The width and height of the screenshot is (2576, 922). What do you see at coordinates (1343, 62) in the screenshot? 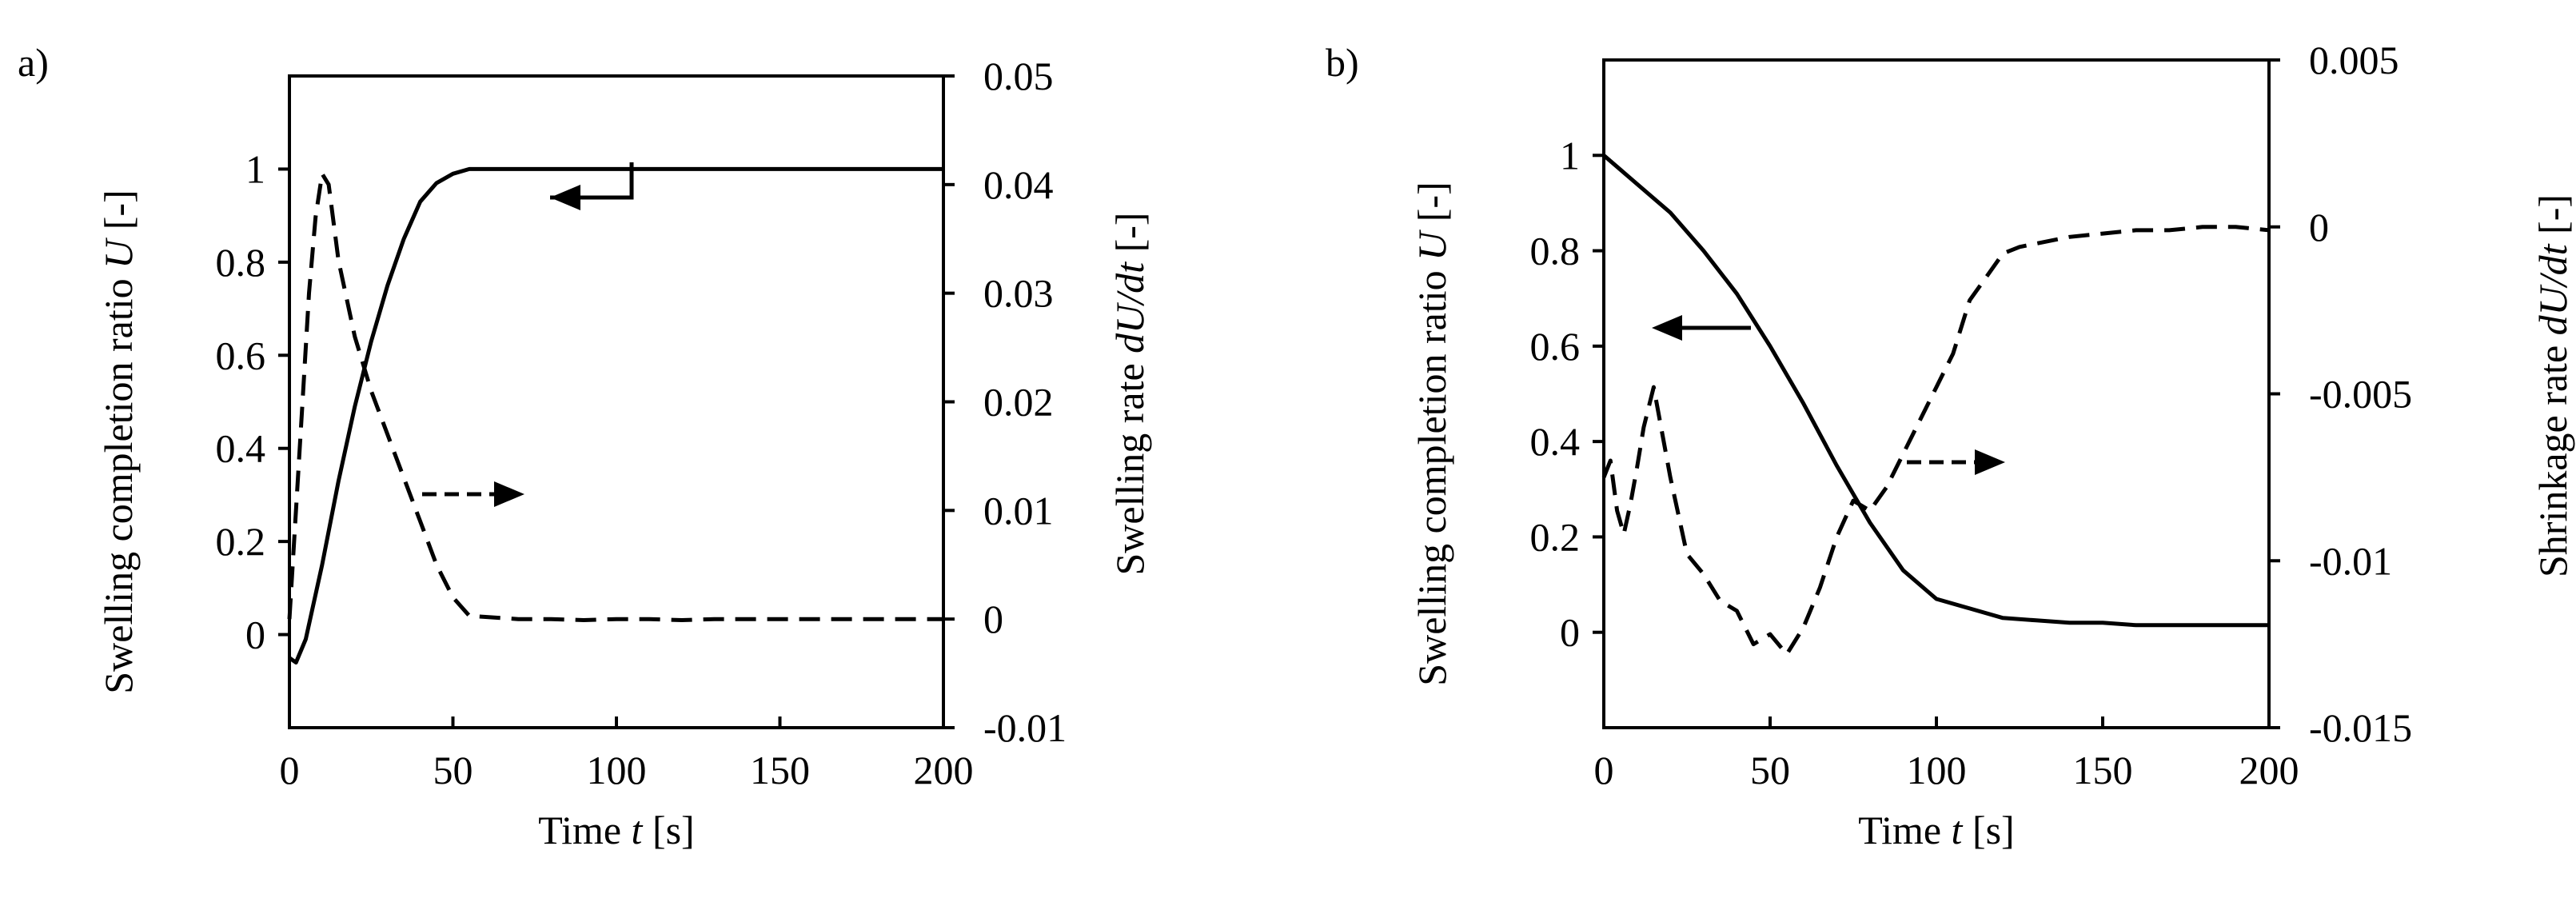
I see `panel-label: b)` at bounding box center [1343, 62].